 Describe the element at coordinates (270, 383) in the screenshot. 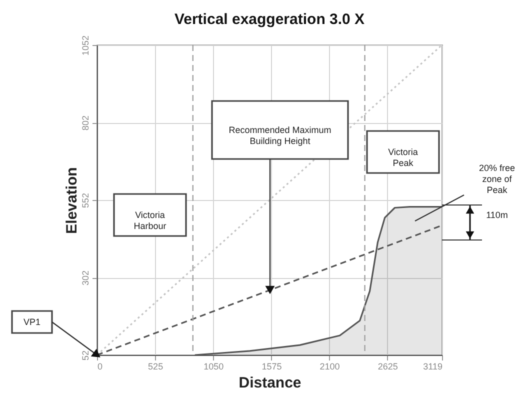

I see `x-axis-title: Distance` at that location.